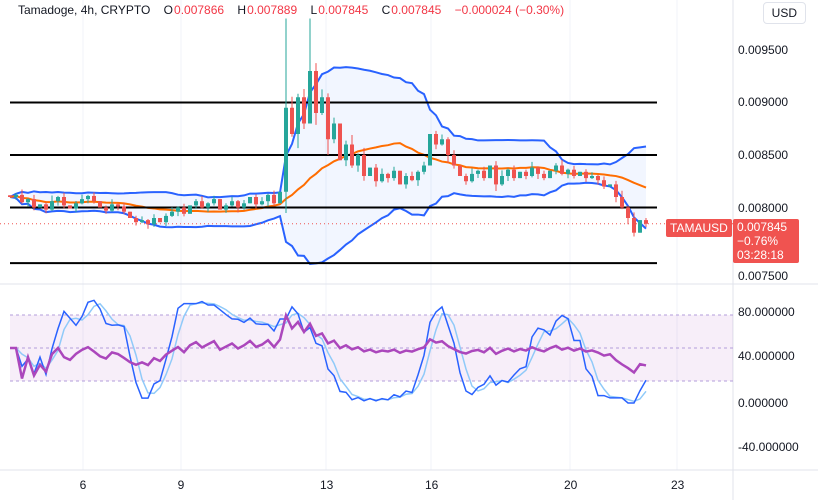 The image size is (818, 500). What do you see at coordinates (699, 228) in the screenshot?
I see `symbol-tag: TAMAUSD` at bounding box center [699, 228].